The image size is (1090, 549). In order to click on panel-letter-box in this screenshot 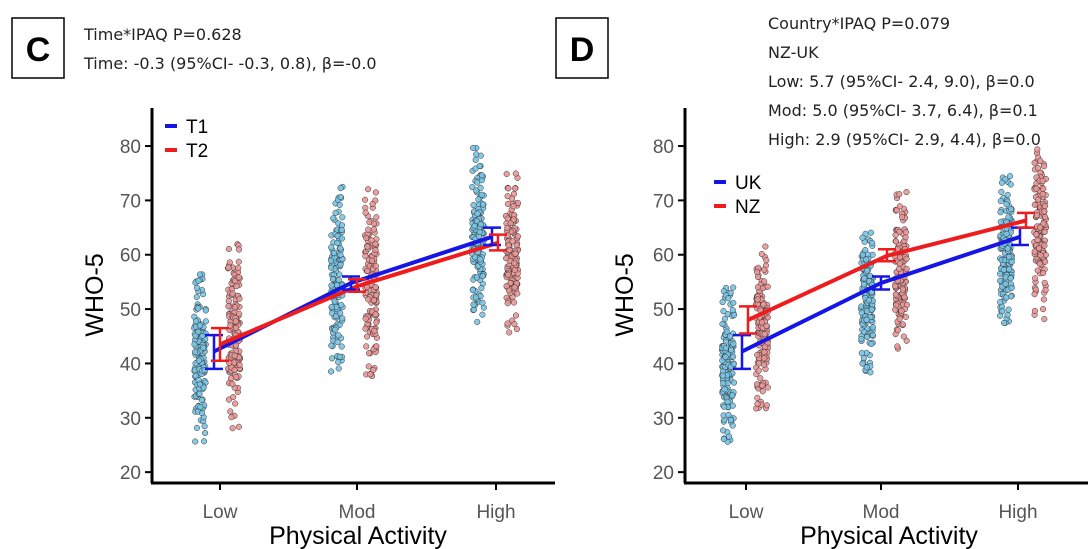, I will do `click(38, 48)`.